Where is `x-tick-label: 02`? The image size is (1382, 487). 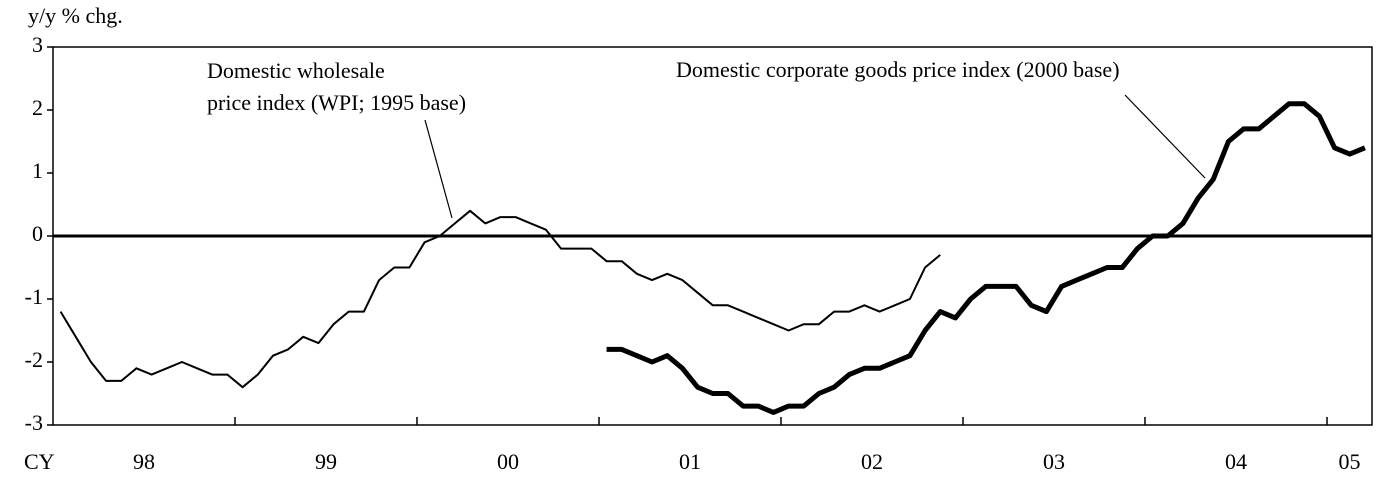
x-tick-label: 02 is located at coordinates (872, 461).